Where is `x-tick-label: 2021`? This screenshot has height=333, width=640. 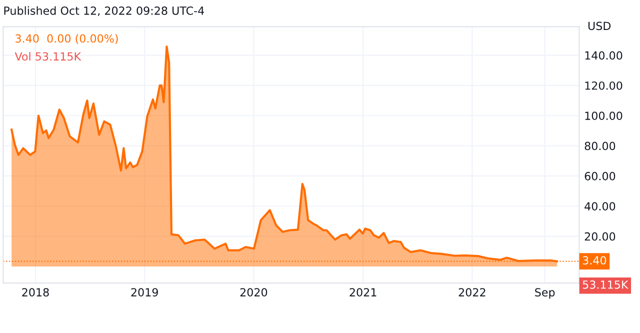
x-tick-label: 2021 is located at coordinates (363, 292).